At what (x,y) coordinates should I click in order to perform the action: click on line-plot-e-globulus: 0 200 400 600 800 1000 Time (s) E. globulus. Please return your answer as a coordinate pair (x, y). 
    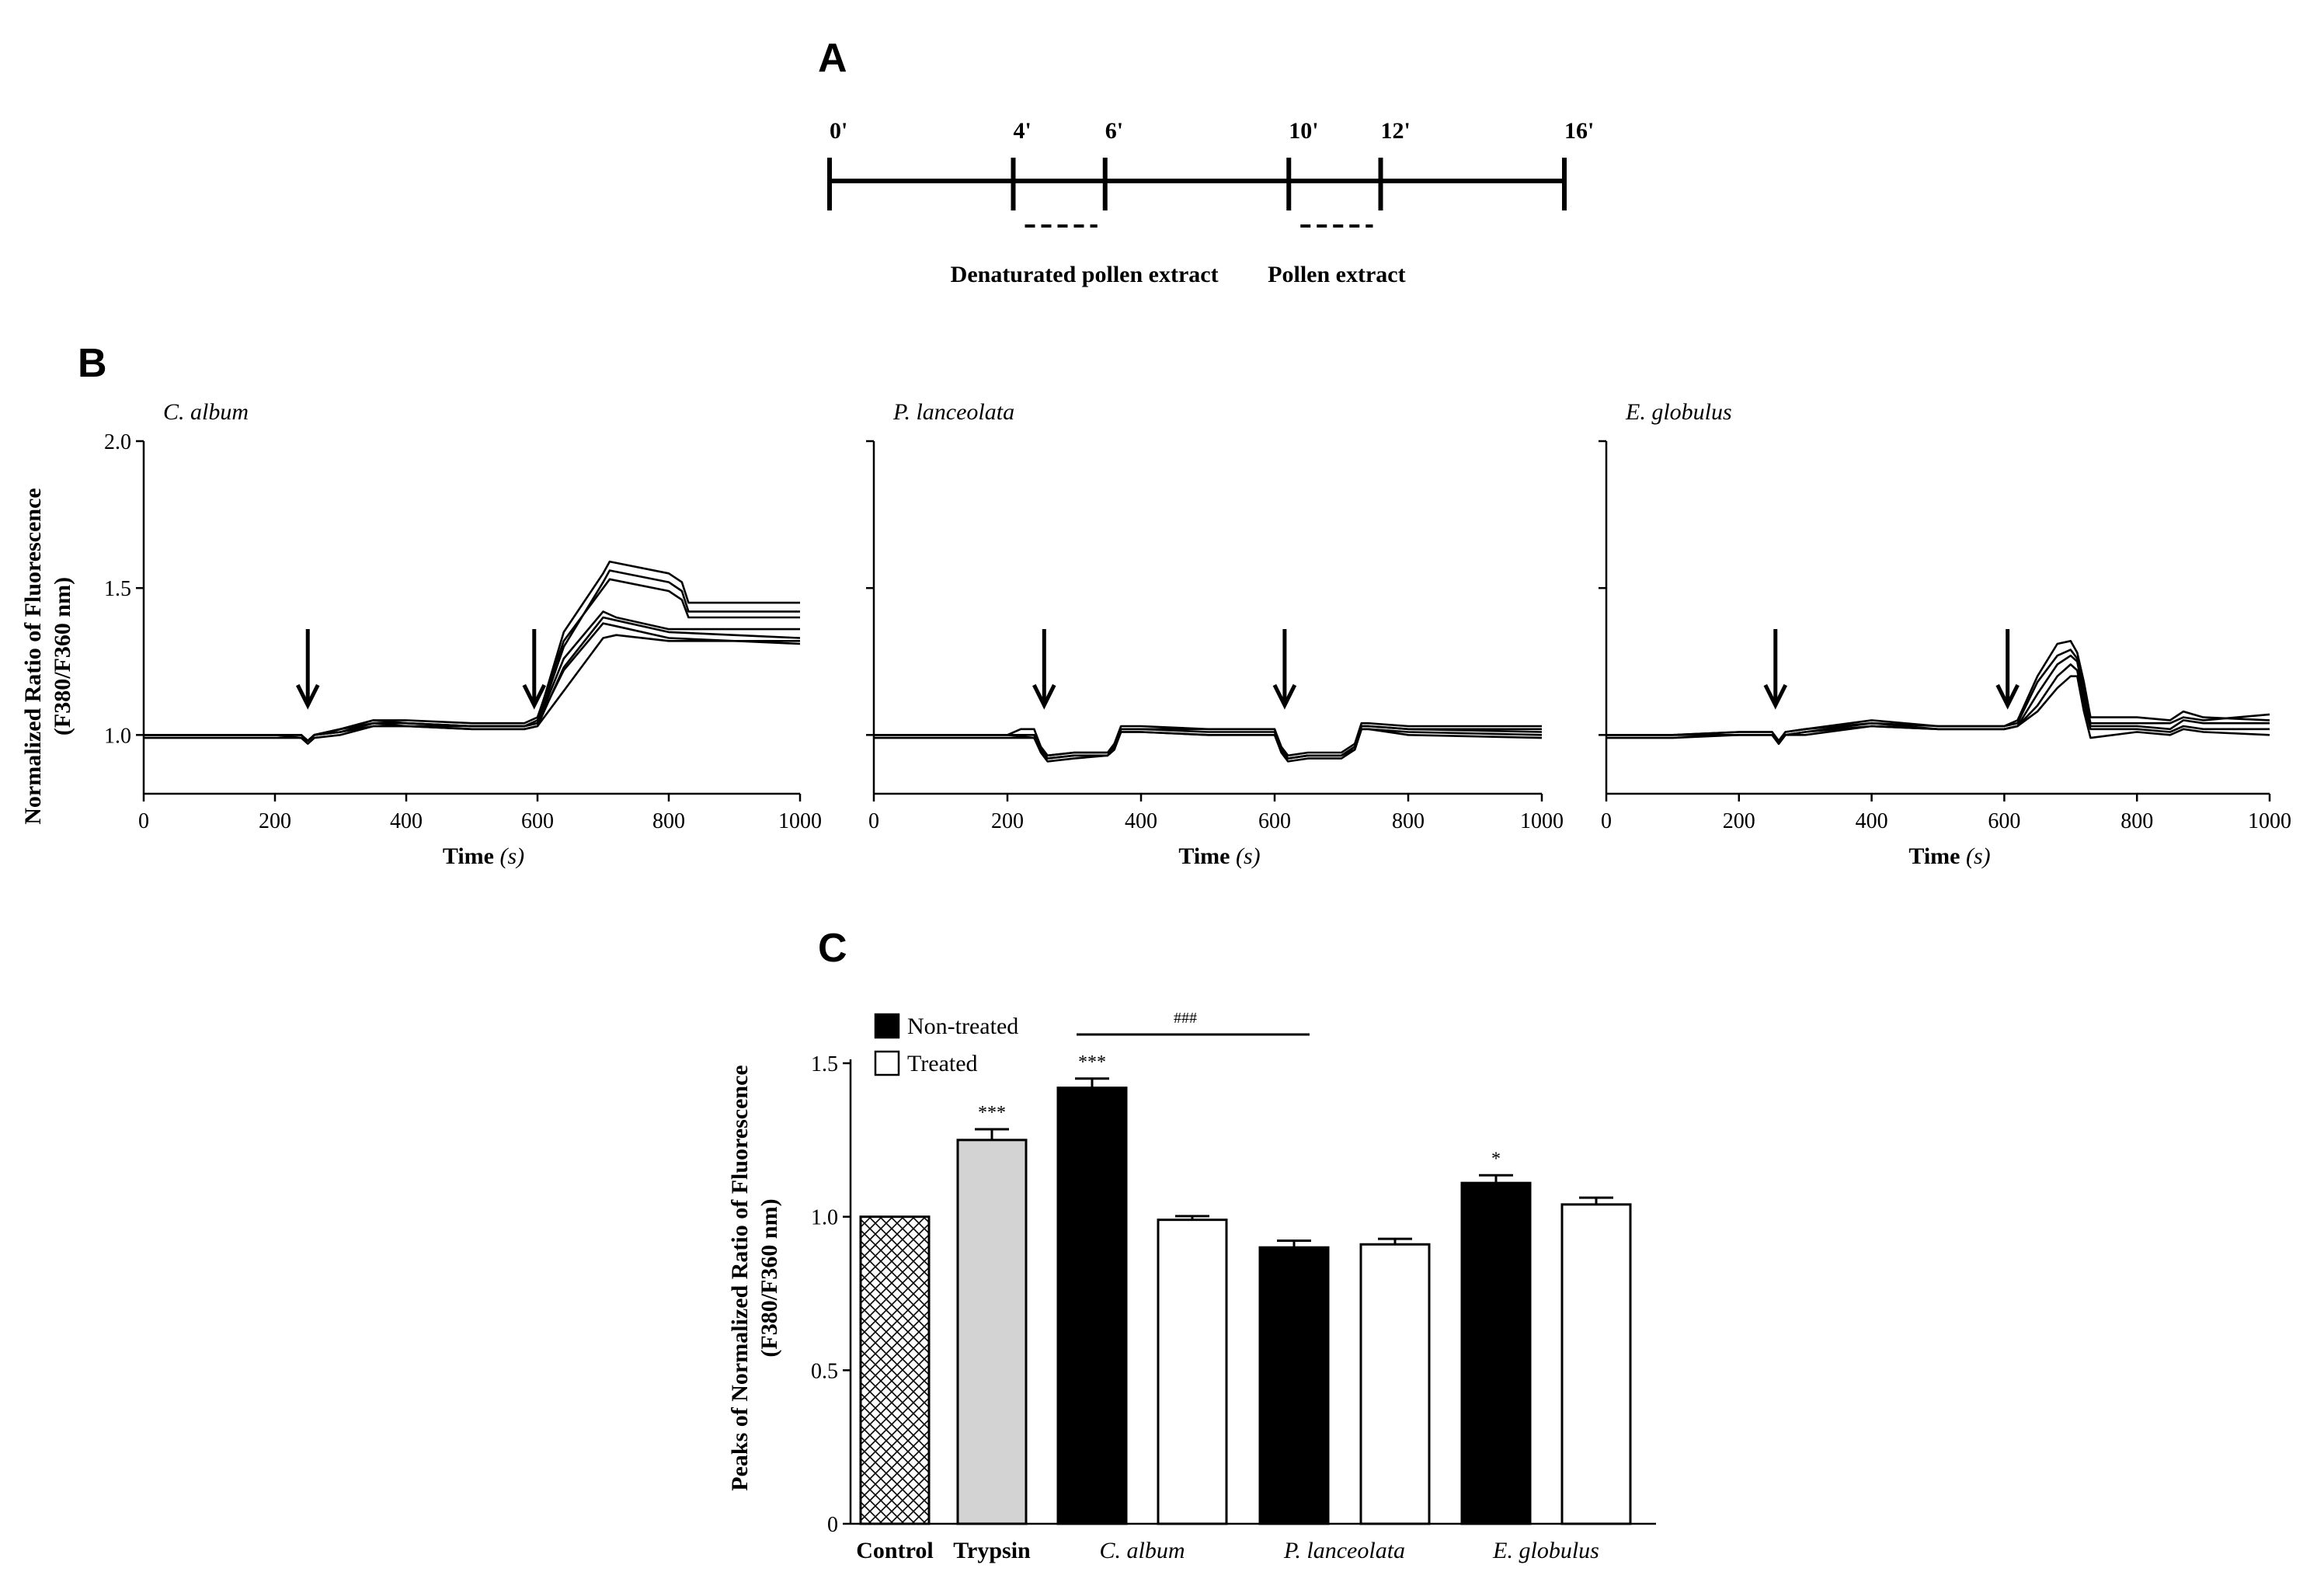
    Looking at the image, I should click on (1945, 634).